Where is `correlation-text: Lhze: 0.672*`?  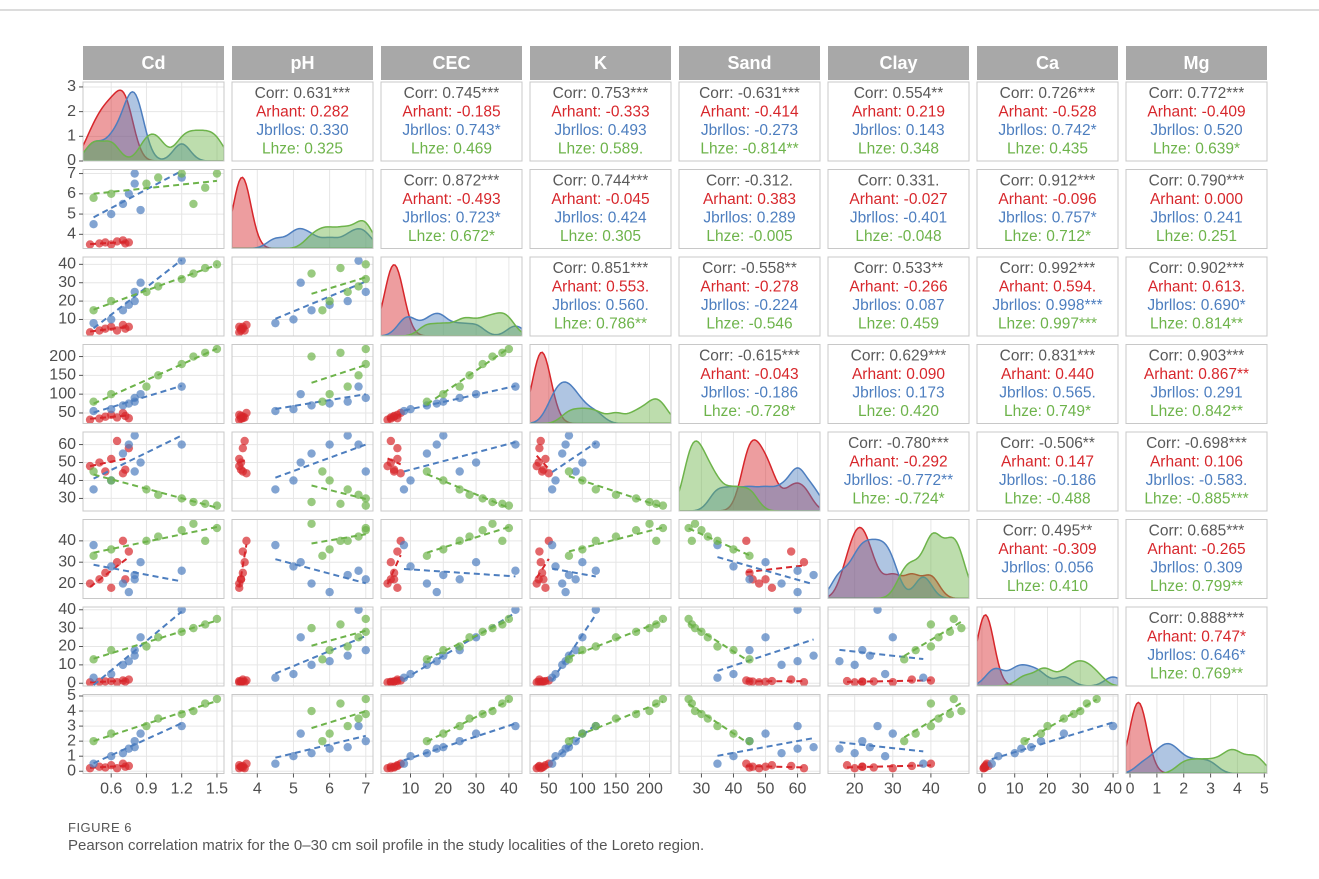 correlation-text: Lhze: 0.672* is located at coordinates (451, 236).